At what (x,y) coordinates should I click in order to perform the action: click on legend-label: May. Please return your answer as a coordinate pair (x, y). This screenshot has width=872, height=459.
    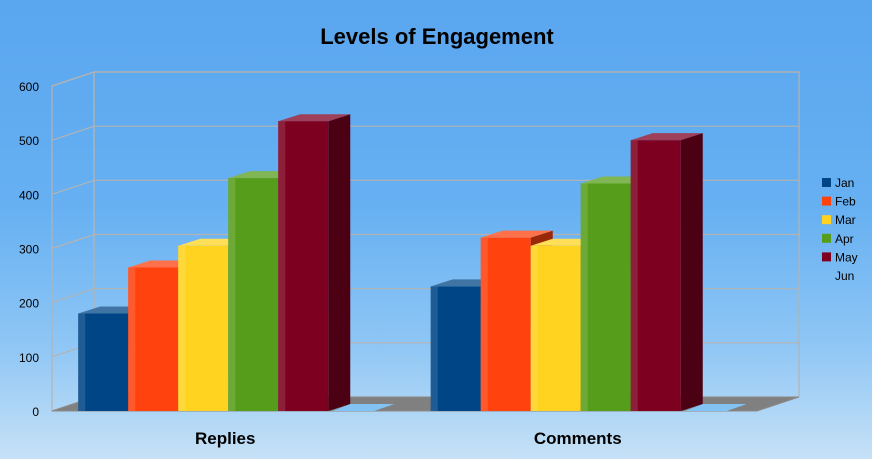
    Looking at the image, I should click on (846, 257).